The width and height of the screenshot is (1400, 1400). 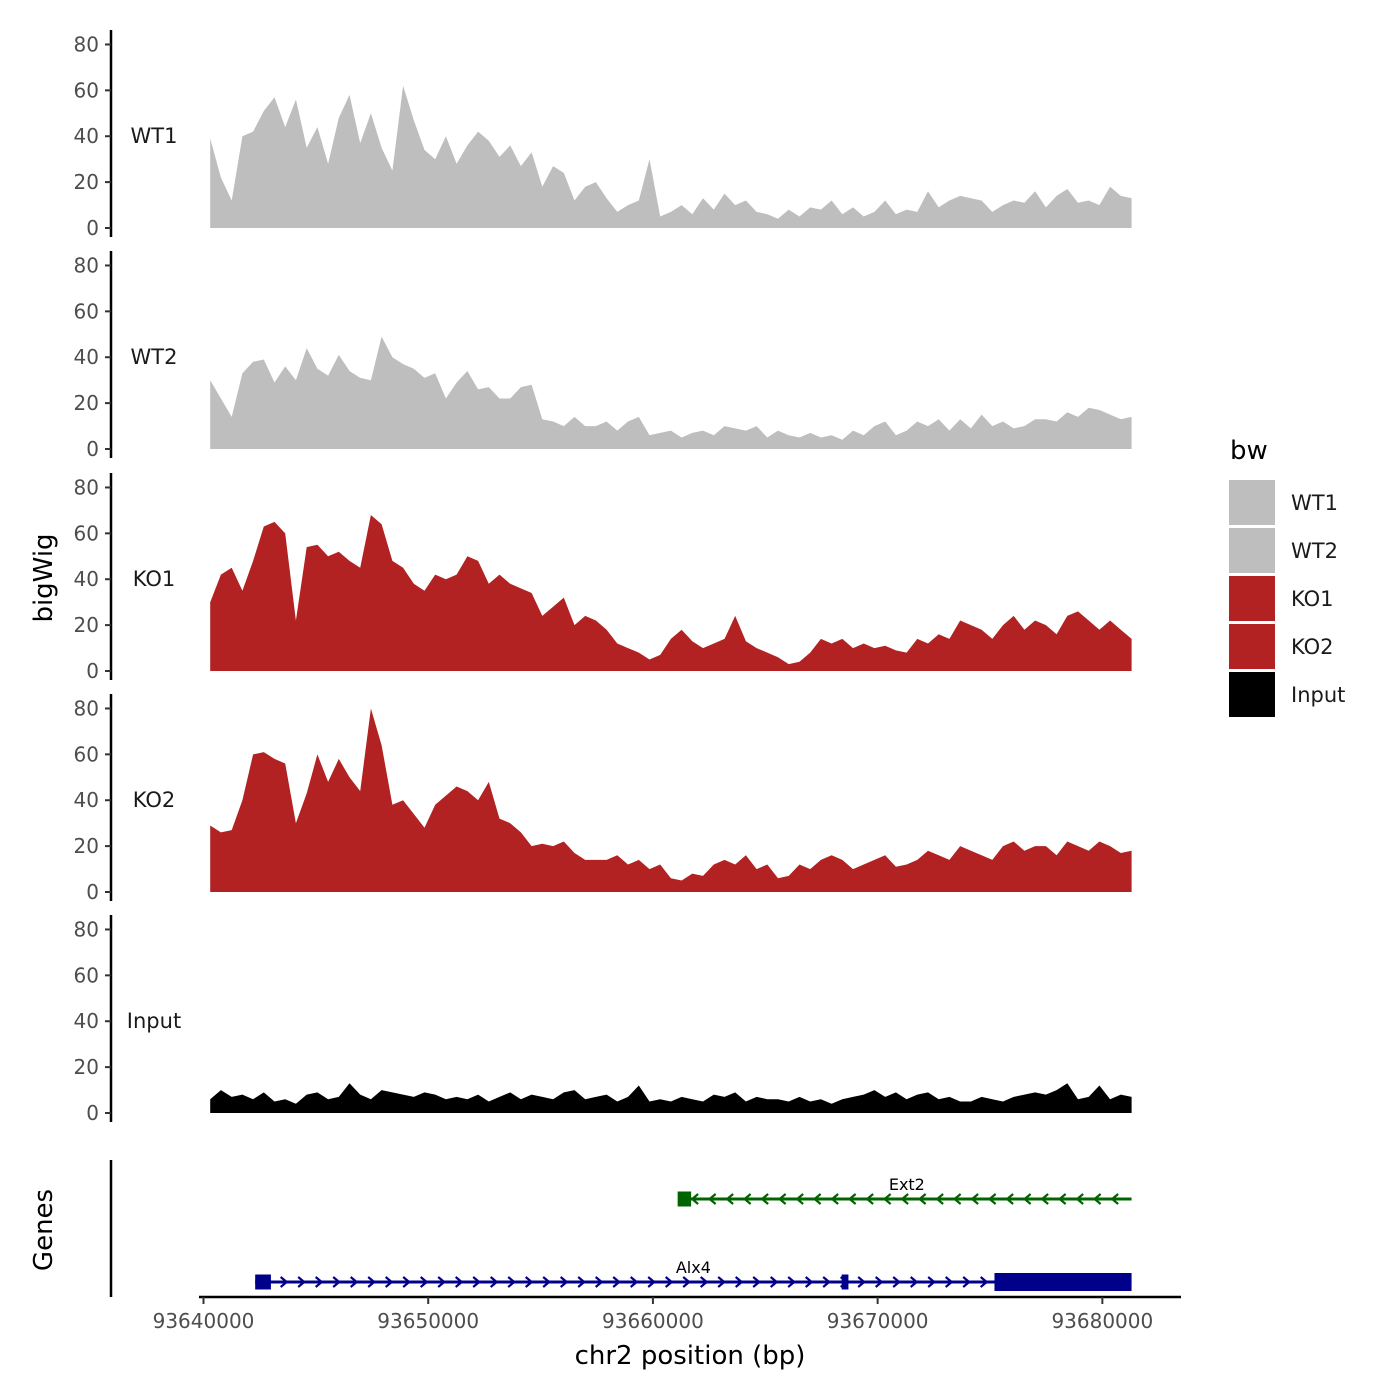 I want to click on gene-Ext2: Ext2, so click(x=904, y=1191).